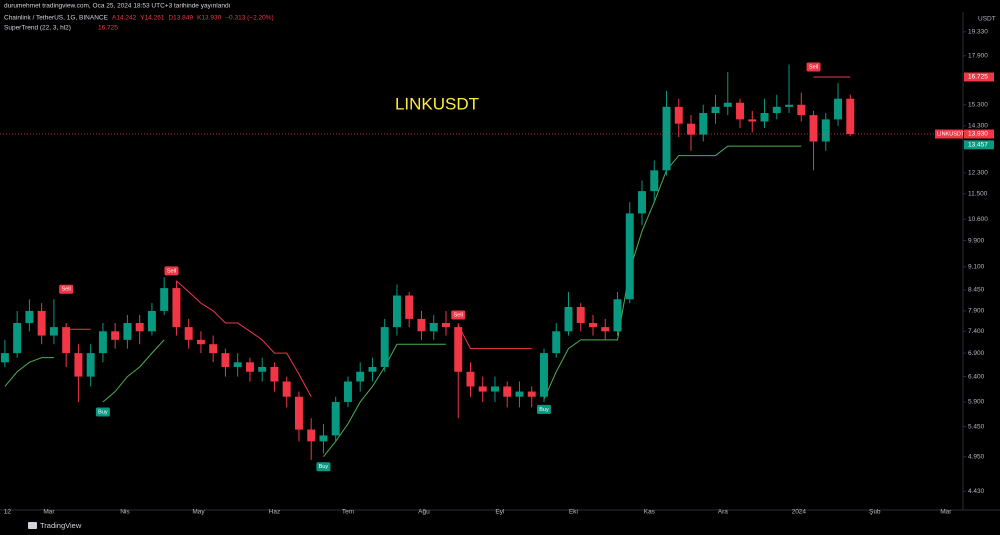  What do you see at coordinates (437, 103) in the screenshot?
I see `chart-title: LINKUSDT` at bounding box center [437, 103].